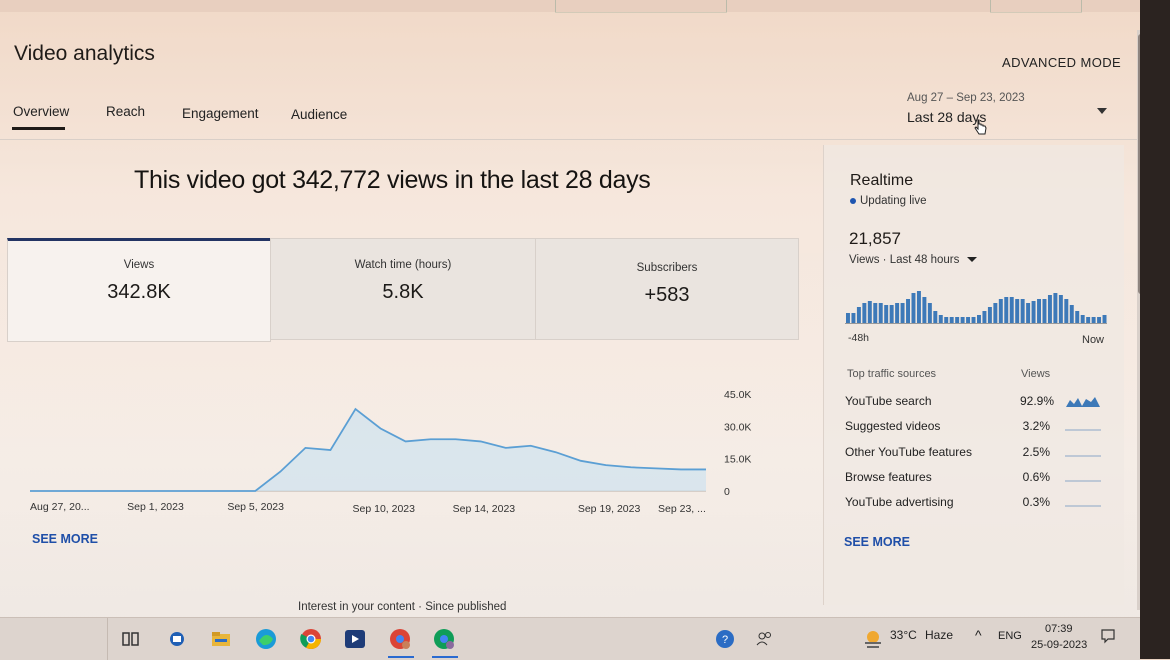 The width and height of the screenshot is (1170, 660). What do you see at coordinates (641, 6) in the screenshot?
I see `top-toolbar-stub` at bounding box center [641, 6].